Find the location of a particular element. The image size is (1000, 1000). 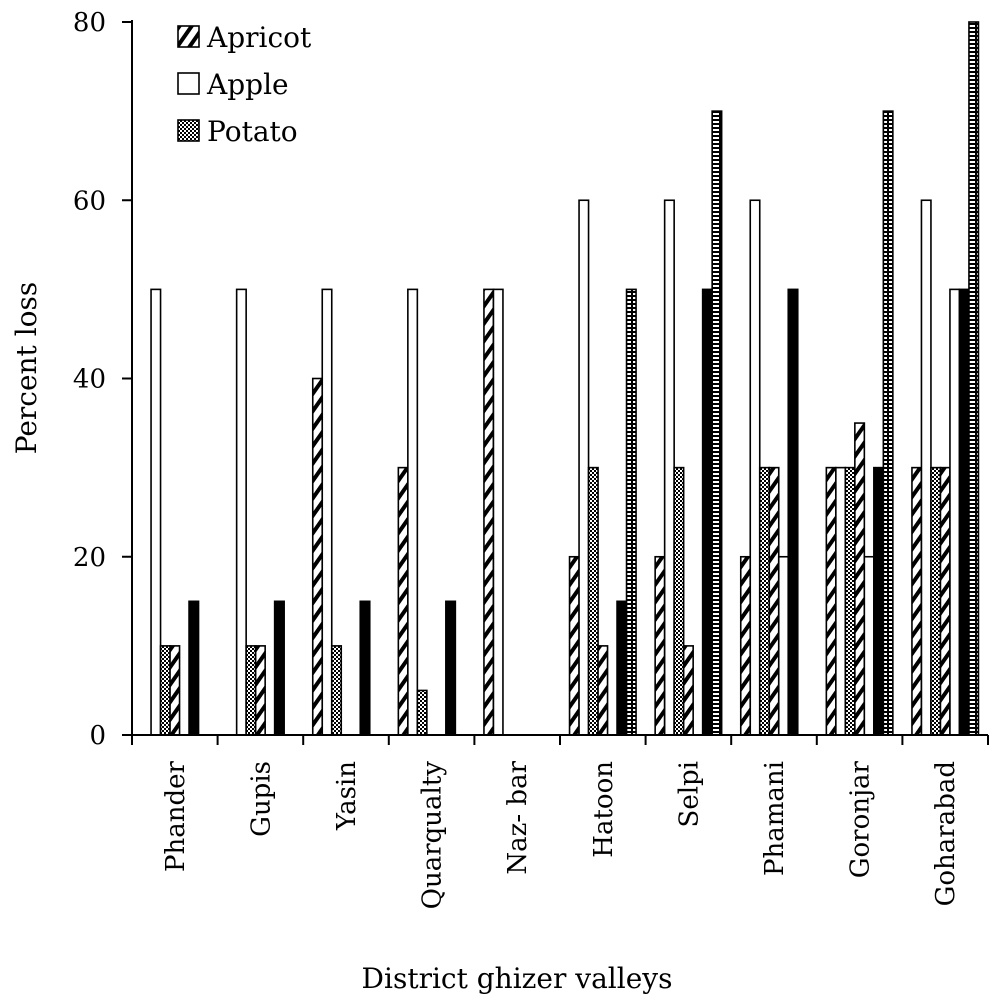

legend-label-potato: Potato is located at coordinates (252, 131).